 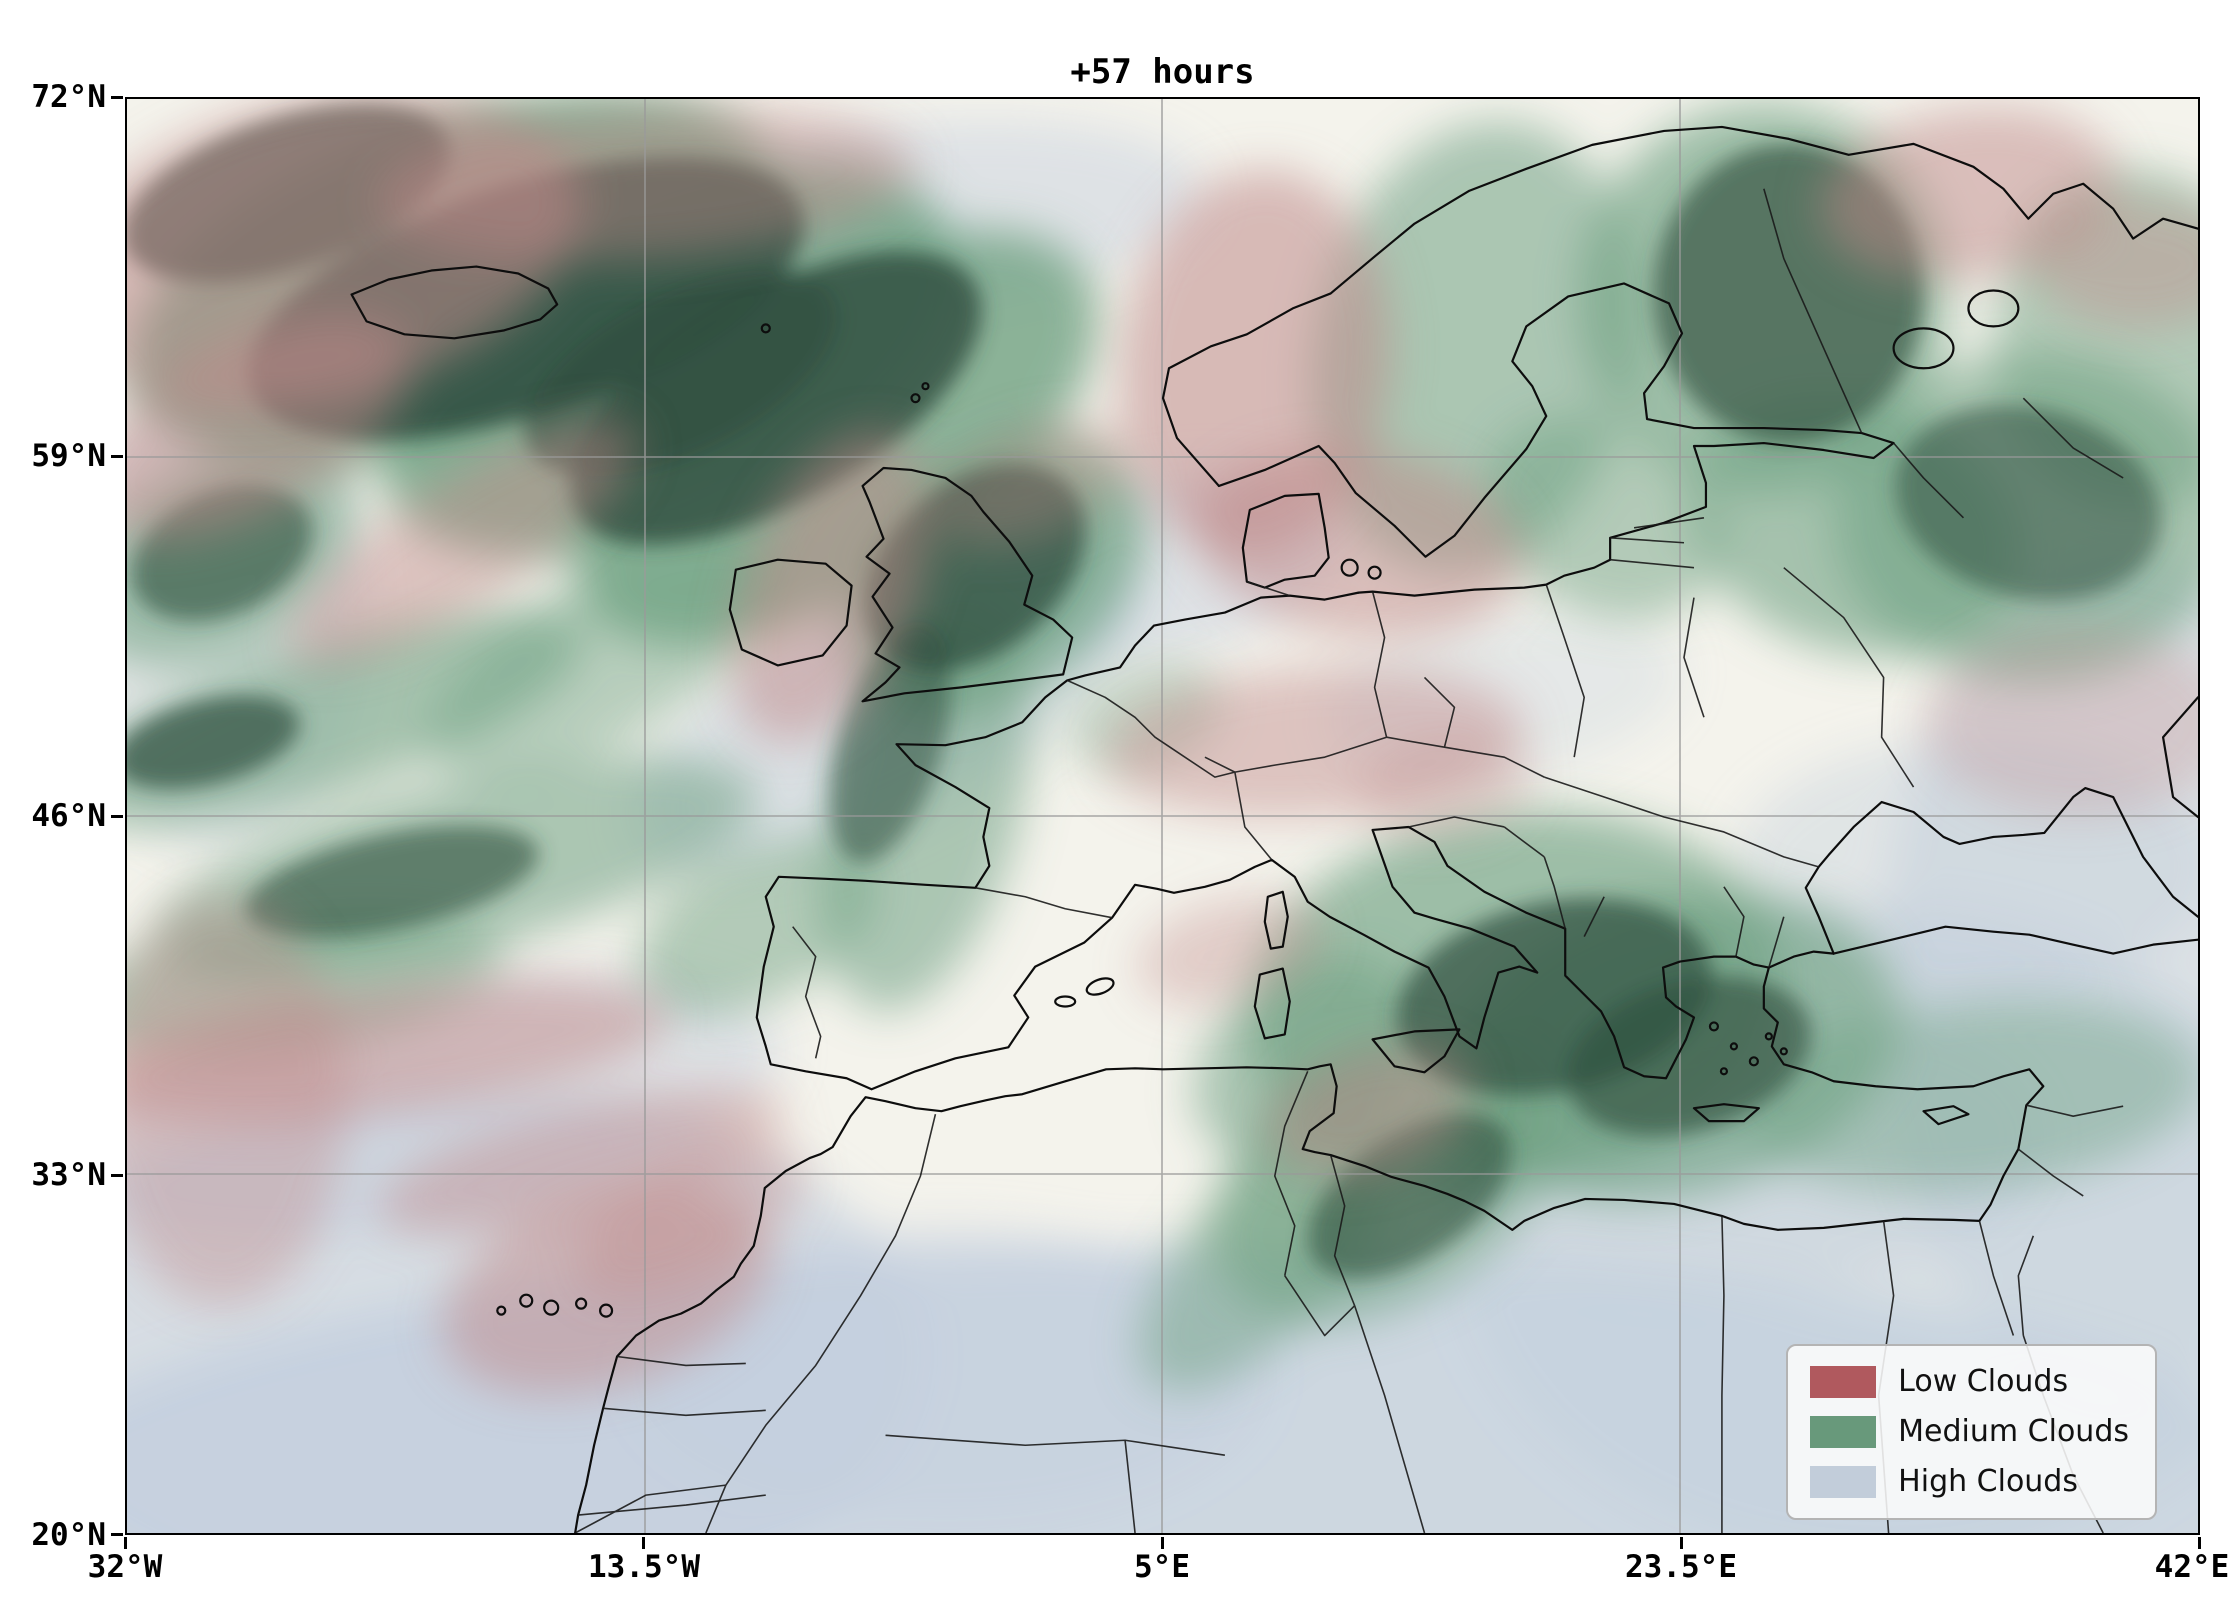 I want to click on lon-tick-label: 42°E, so click(x=2192, y=1567).